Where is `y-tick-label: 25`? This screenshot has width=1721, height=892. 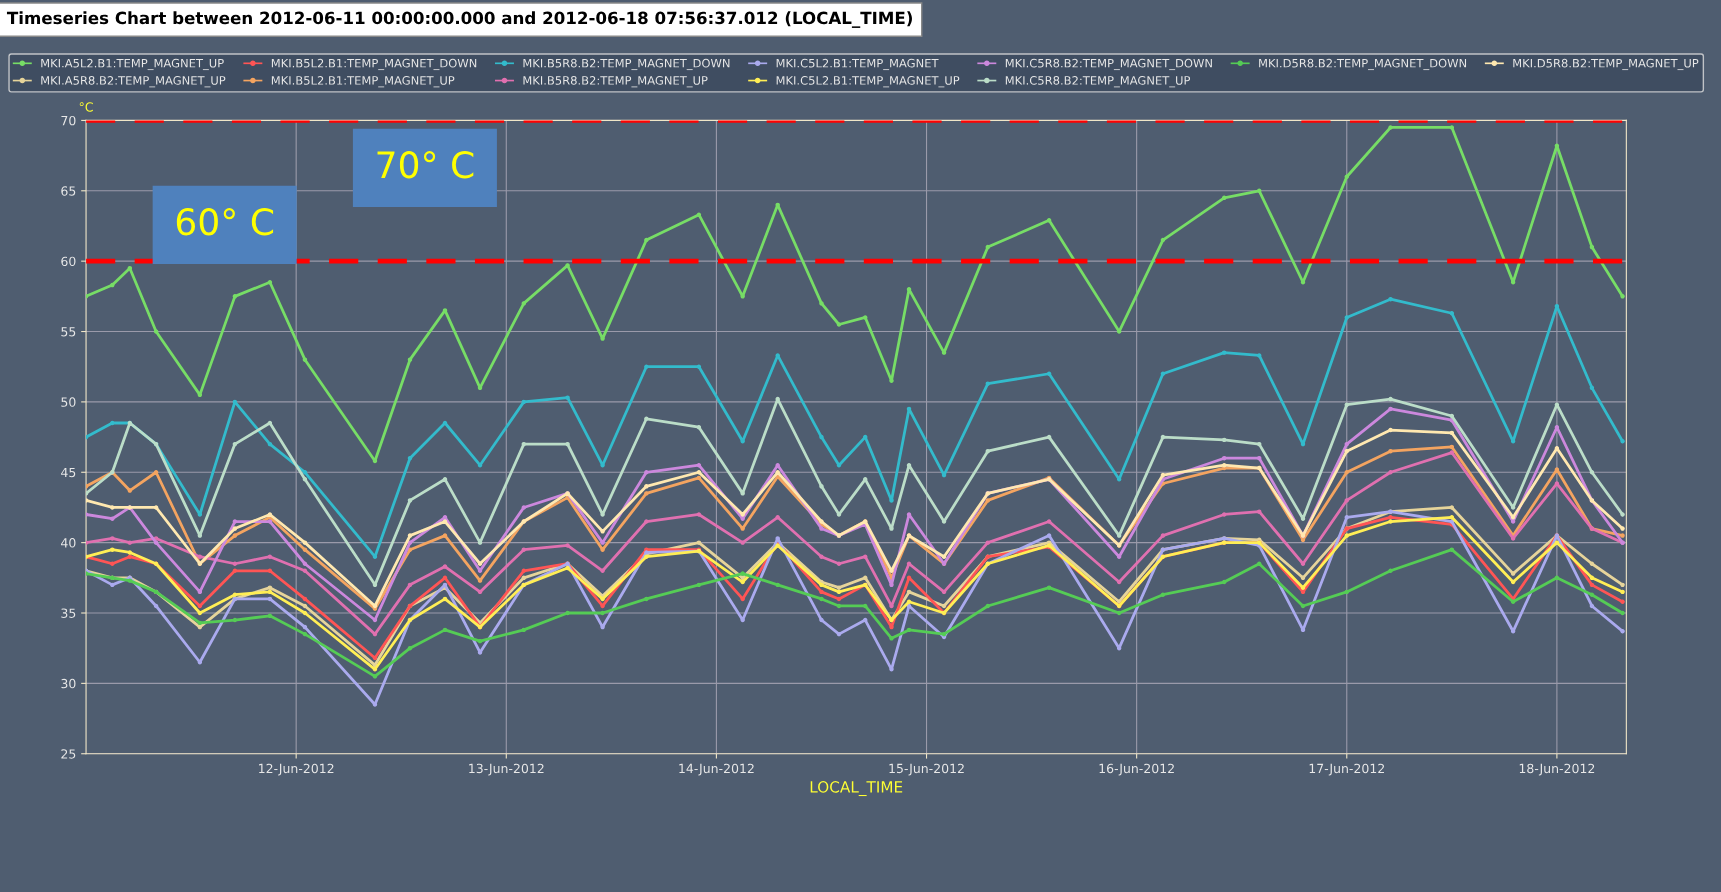 y-tick-label: 25 is located at coordinates (68, 754).